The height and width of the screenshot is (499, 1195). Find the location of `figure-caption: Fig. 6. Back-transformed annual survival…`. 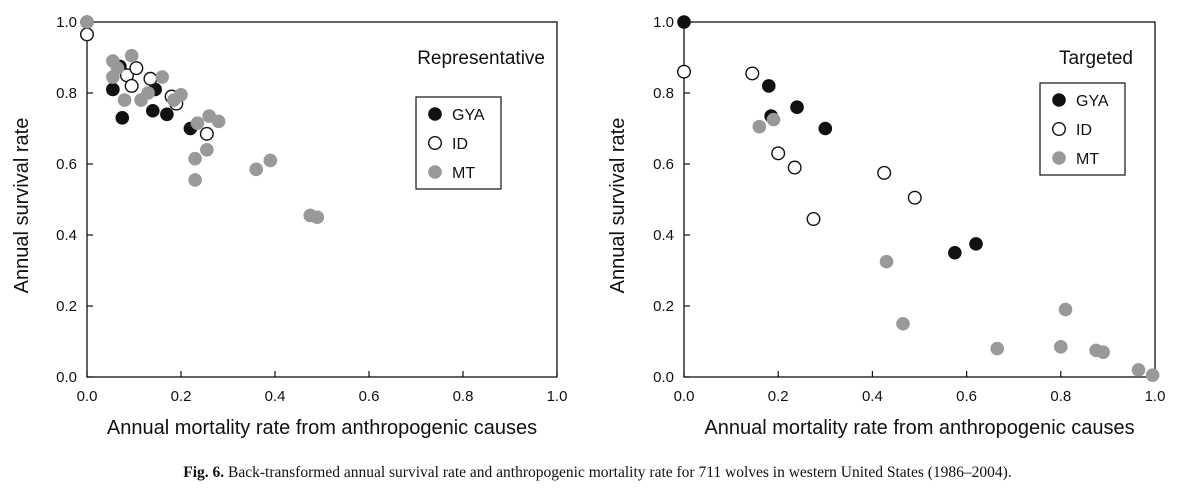

figure-caption: Fig. 6. Back-transformed annual survival… is located at coordinates (597, 473).